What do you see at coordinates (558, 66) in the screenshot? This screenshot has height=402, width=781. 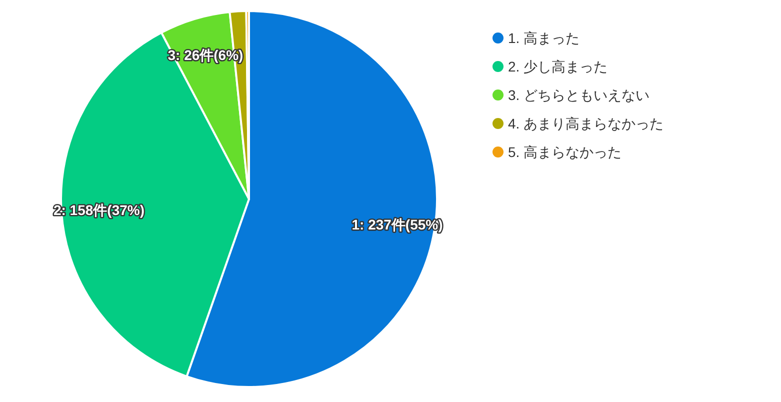 I see `legend-label: 2. 少し高まった` at bounding box center [558, 66].